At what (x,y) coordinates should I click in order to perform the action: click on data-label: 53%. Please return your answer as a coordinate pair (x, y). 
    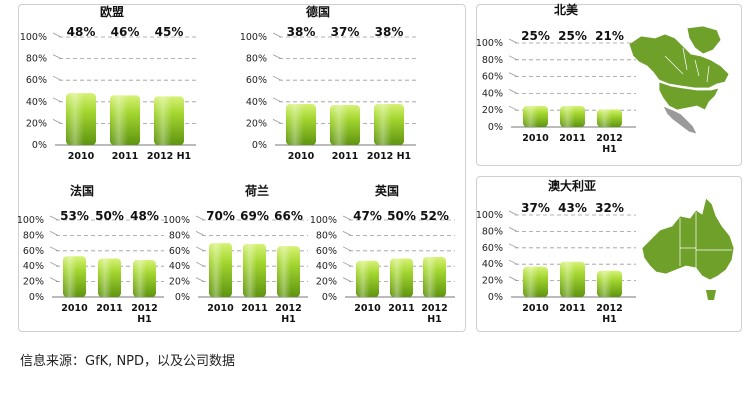
    Looking at the image, I should click on (74, 216).